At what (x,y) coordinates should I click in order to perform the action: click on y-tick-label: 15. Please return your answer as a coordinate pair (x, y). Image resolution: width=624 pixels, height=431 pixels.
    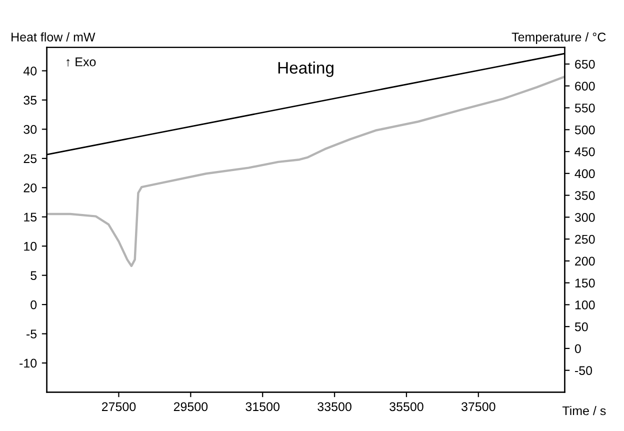
    Looking at the image, I should click on (30, 217).